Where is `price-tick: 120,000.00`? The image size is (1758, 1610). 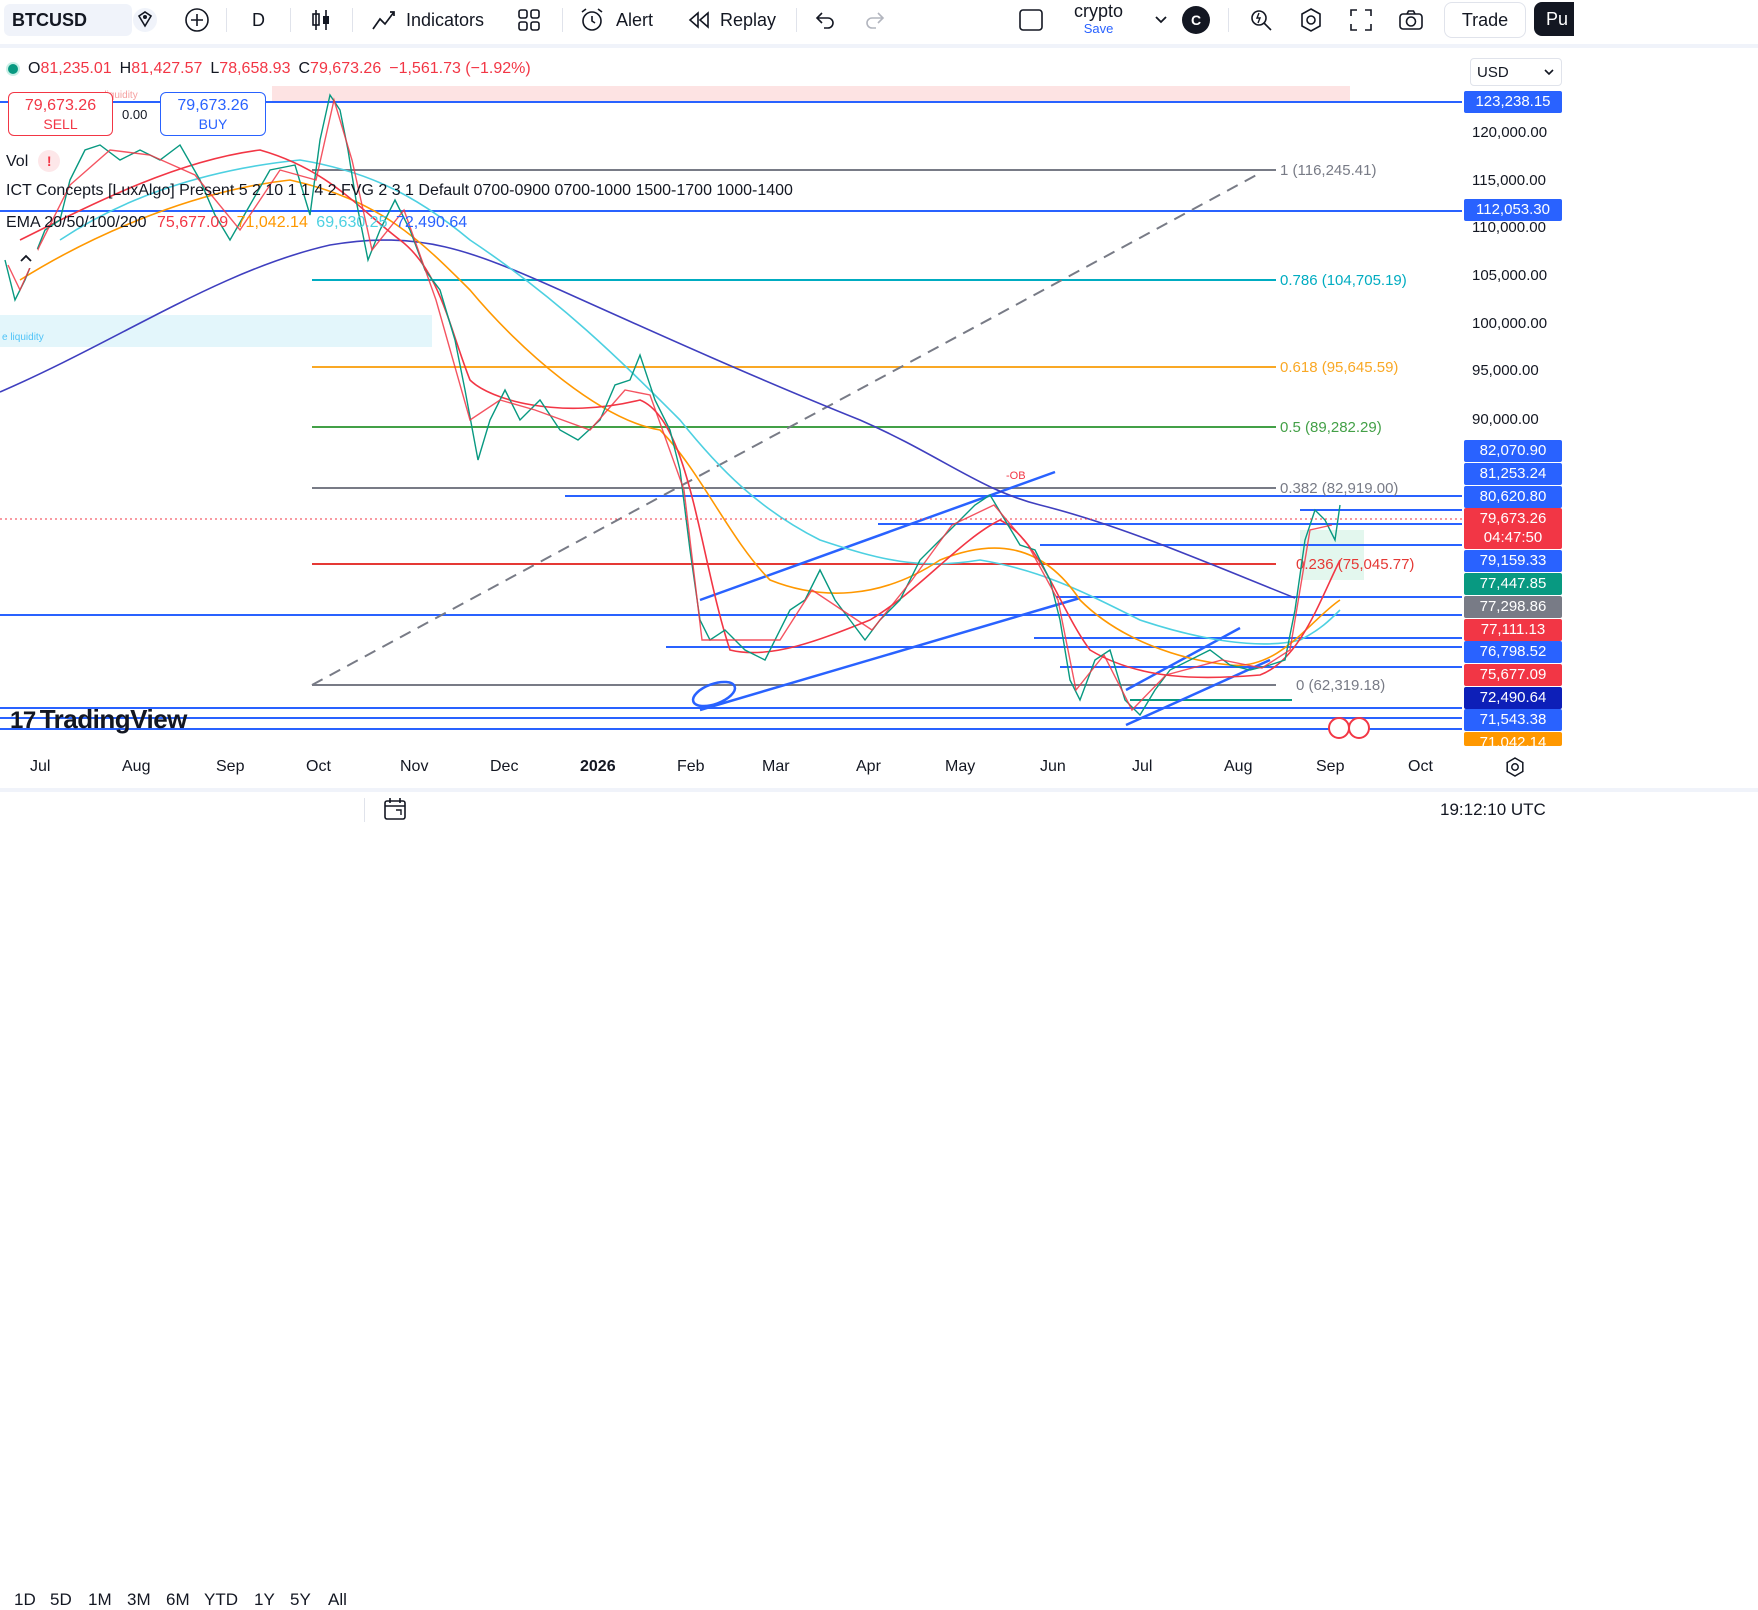 price-tick: 120,000.00 is located at coordinates (1510, 132).